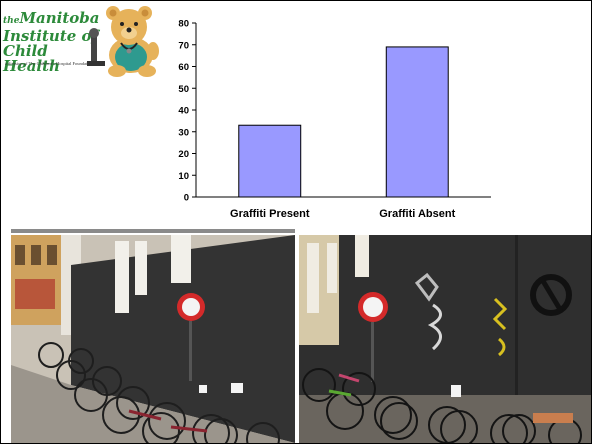 The image size is (592, 444). What do you see at coordinates (183, 176) in the screenshot?
I see `y-tick-label: 10` at bounding box center [183, 176].